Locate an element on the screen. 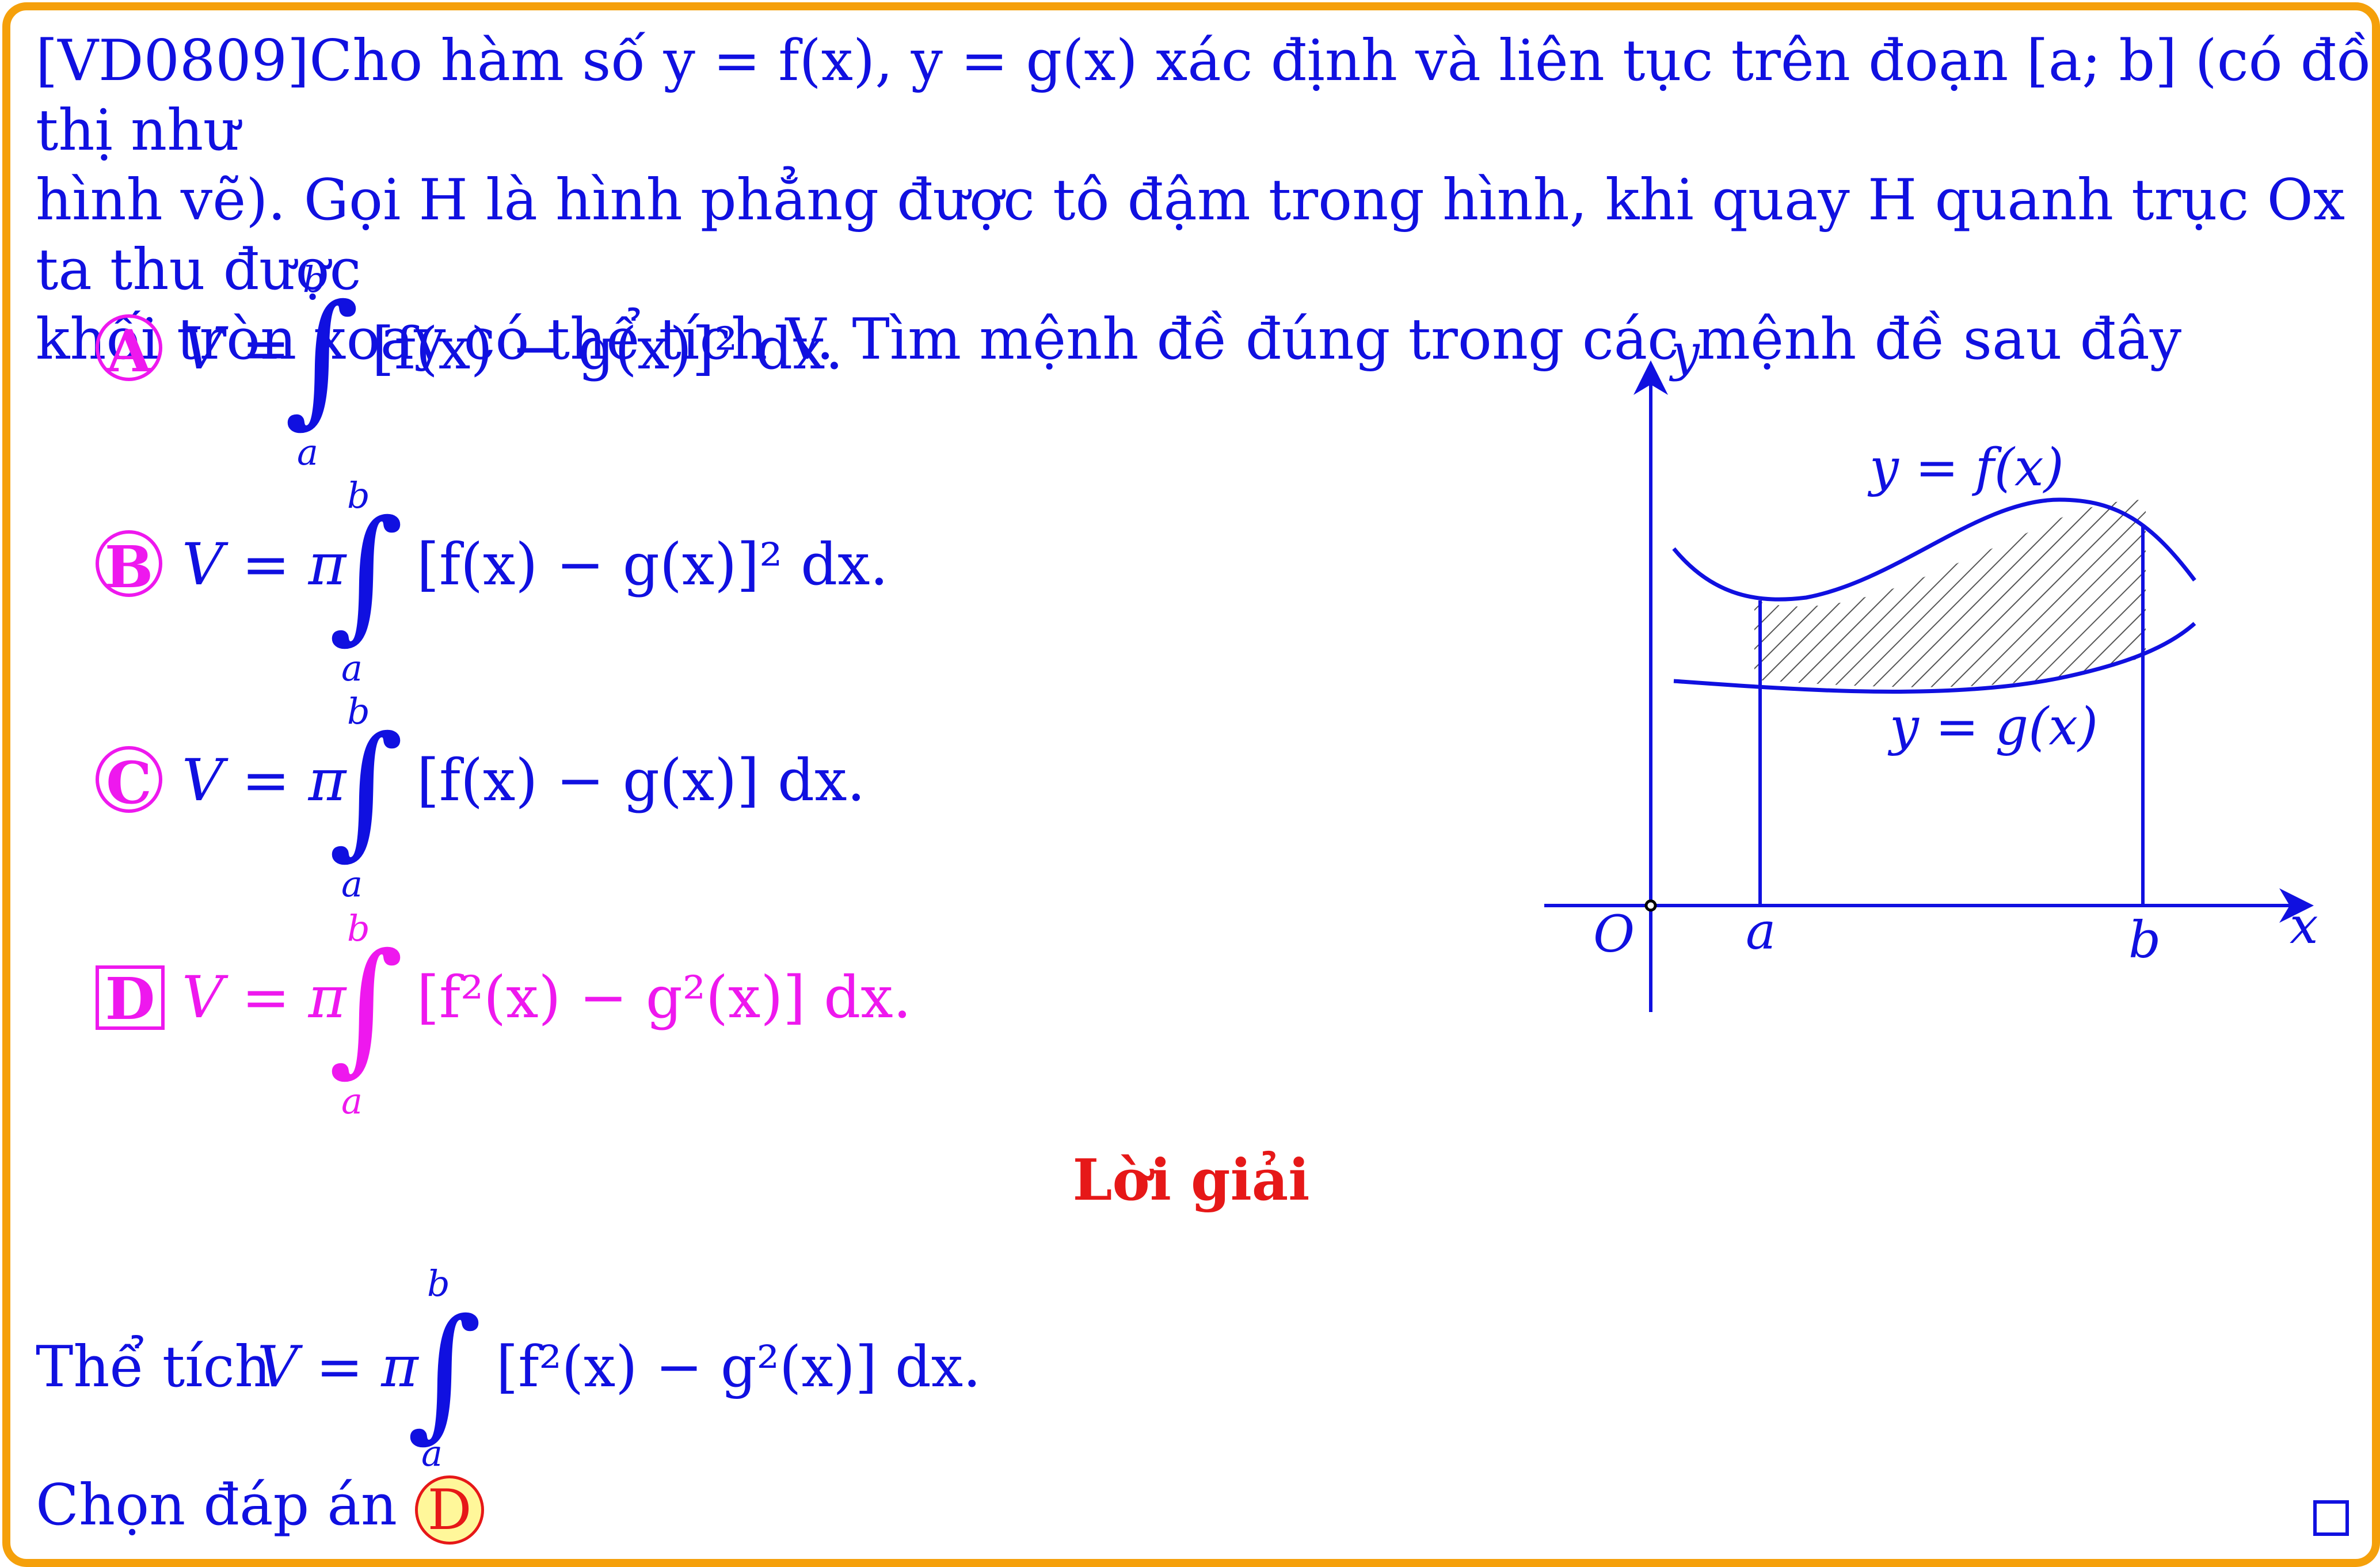 Image resolution: width=2380 pixels, height=1567 pixels. option-d: D V = π ∫ b a [f²(x) − g²(x)] dx. is located at coordinates (585, 1009).